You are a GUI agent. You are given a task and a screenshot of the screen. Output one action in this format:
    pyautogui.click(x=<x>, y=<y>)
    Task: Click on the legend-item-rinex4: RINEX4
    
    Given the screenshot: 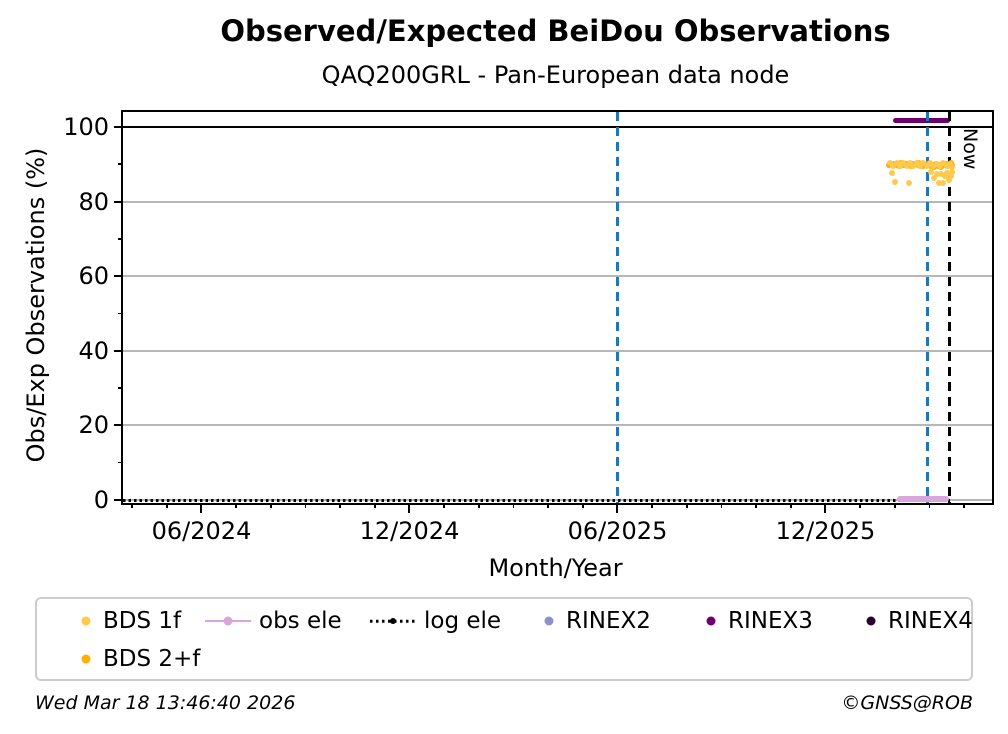 What is the action you would take?
    pyautogui.click(x=917, y=621)
    